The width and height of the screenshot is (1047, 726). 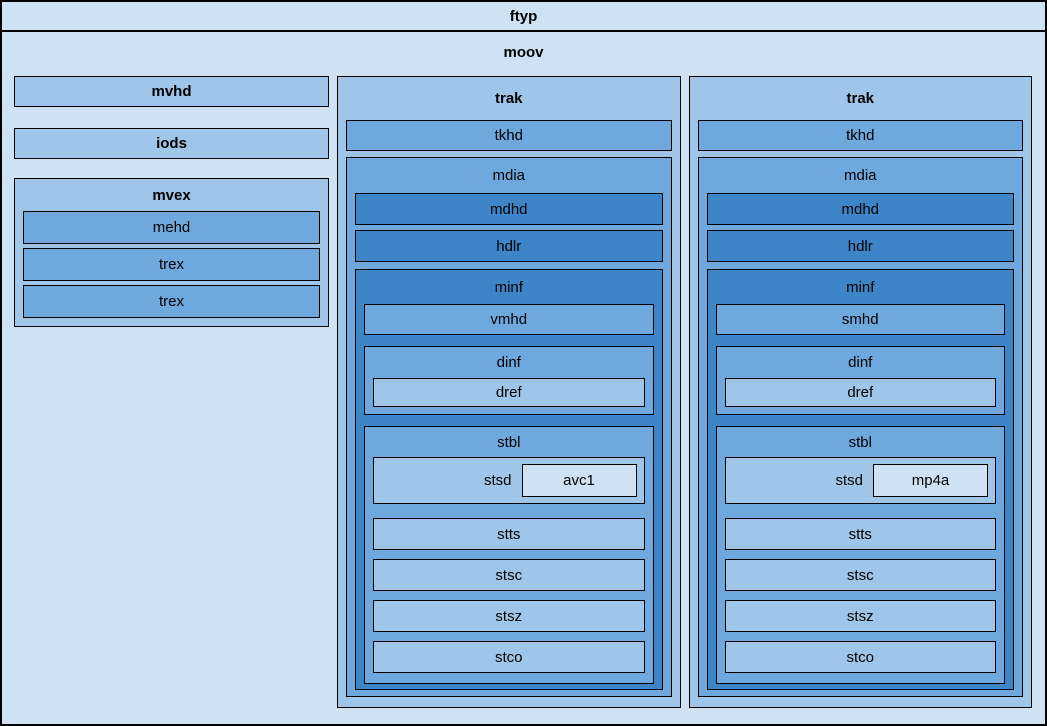 I want to click on box-mehd: mehd, so click(x=171, y=227).